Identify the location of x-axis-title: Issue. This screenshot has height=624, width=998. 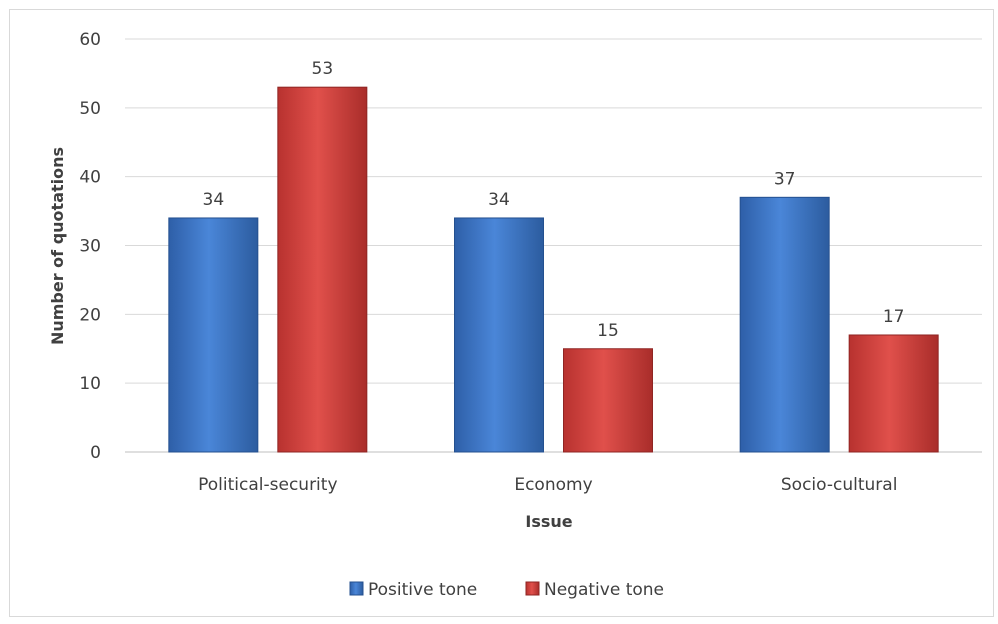
(548, 521).